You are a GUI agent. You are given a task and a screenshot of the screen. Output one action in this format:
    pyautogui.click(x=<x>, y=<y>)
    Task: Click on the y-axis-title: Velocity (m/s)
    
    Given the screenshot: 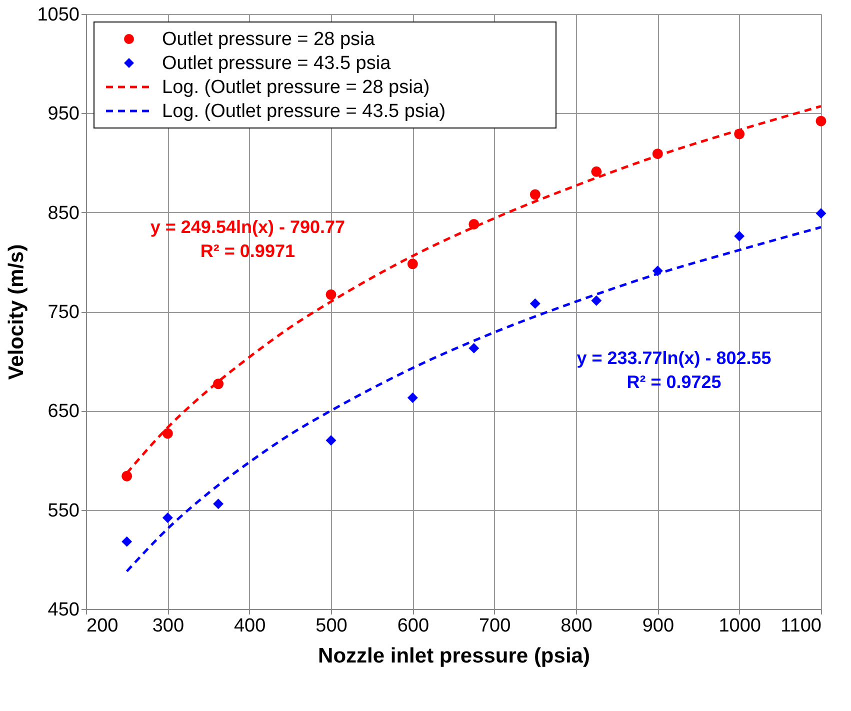 What is the action you would take?
    pyautogui.click(x=16, y=312)
    